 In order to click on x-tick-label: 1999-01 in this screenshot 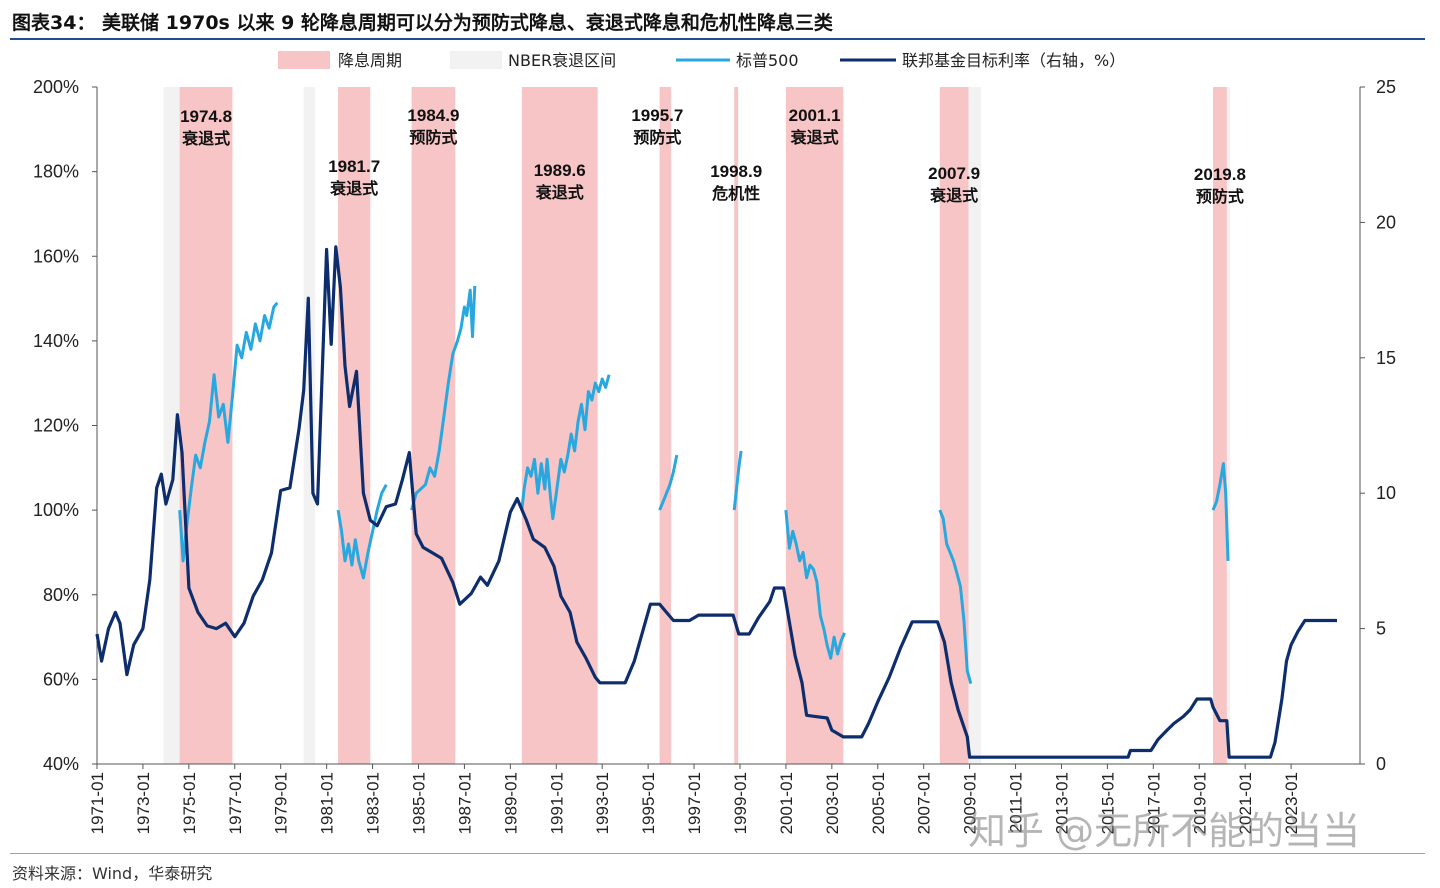, I will do `click(740, 803)`.